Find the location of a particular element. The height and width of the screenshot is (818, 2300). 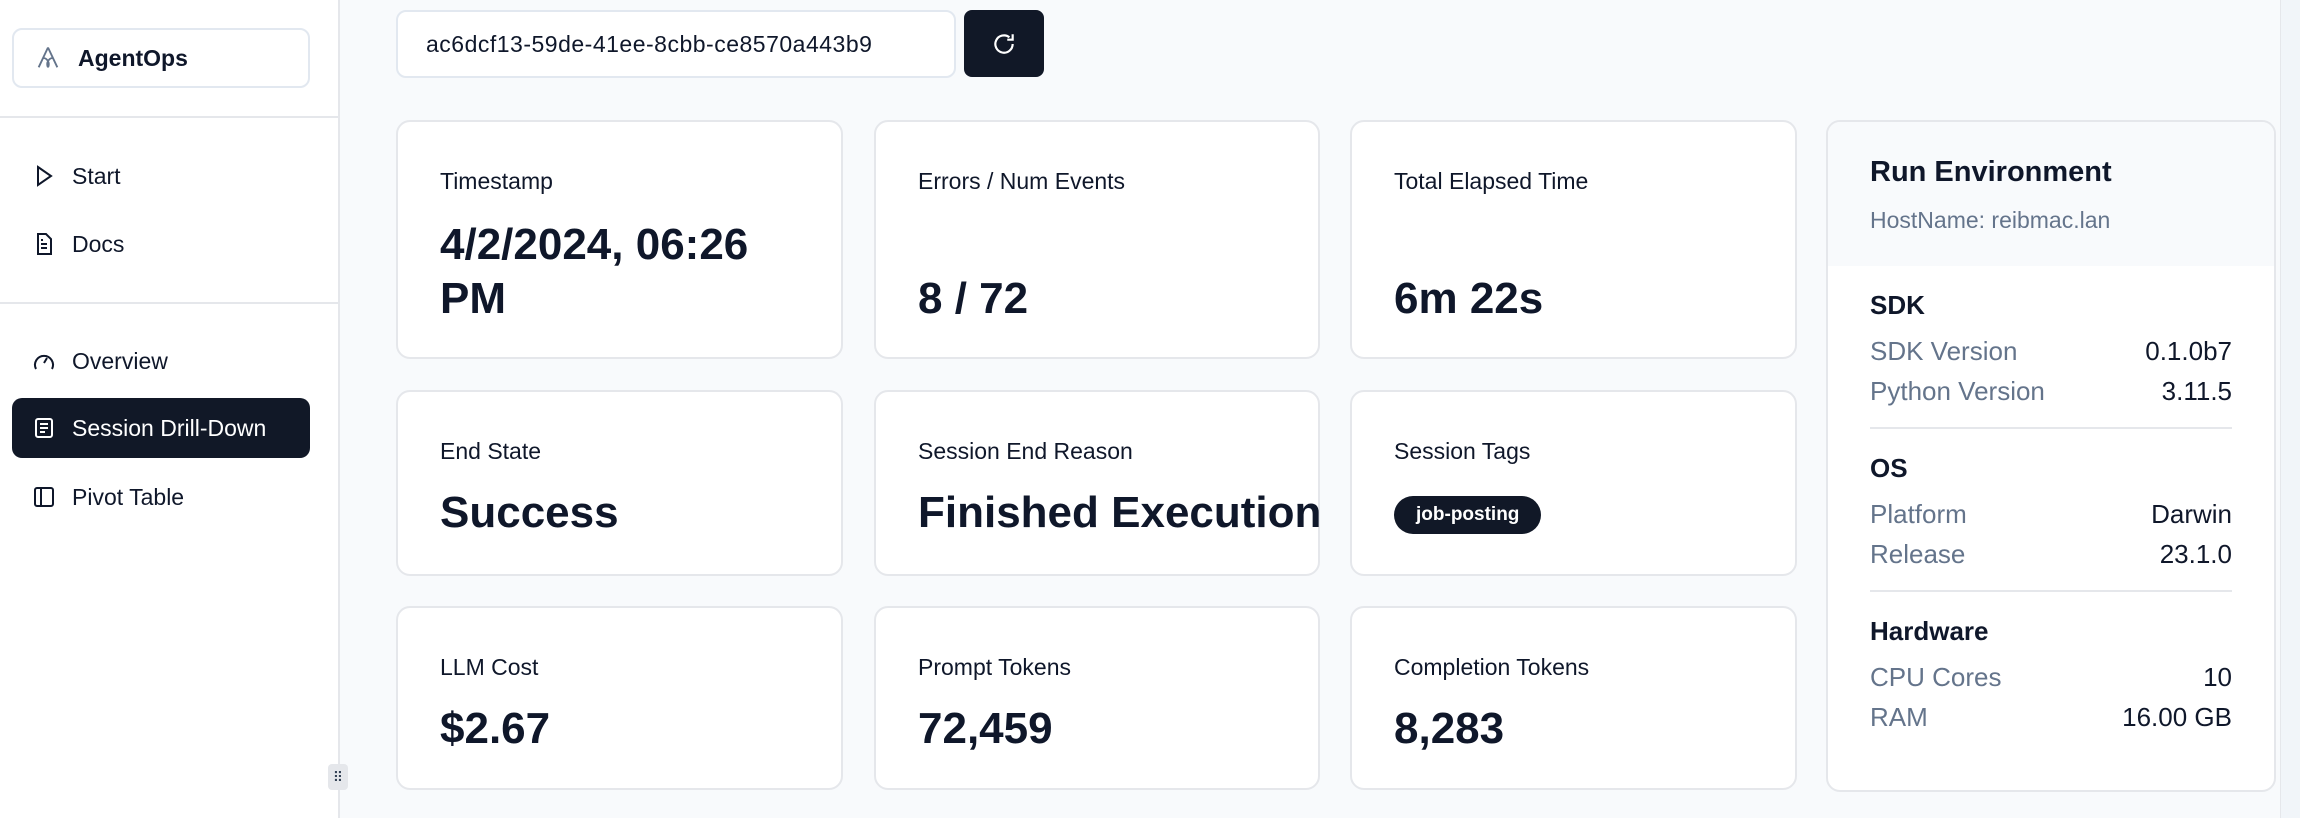

agentops-logo-icon is located at coordinates (48, 57).